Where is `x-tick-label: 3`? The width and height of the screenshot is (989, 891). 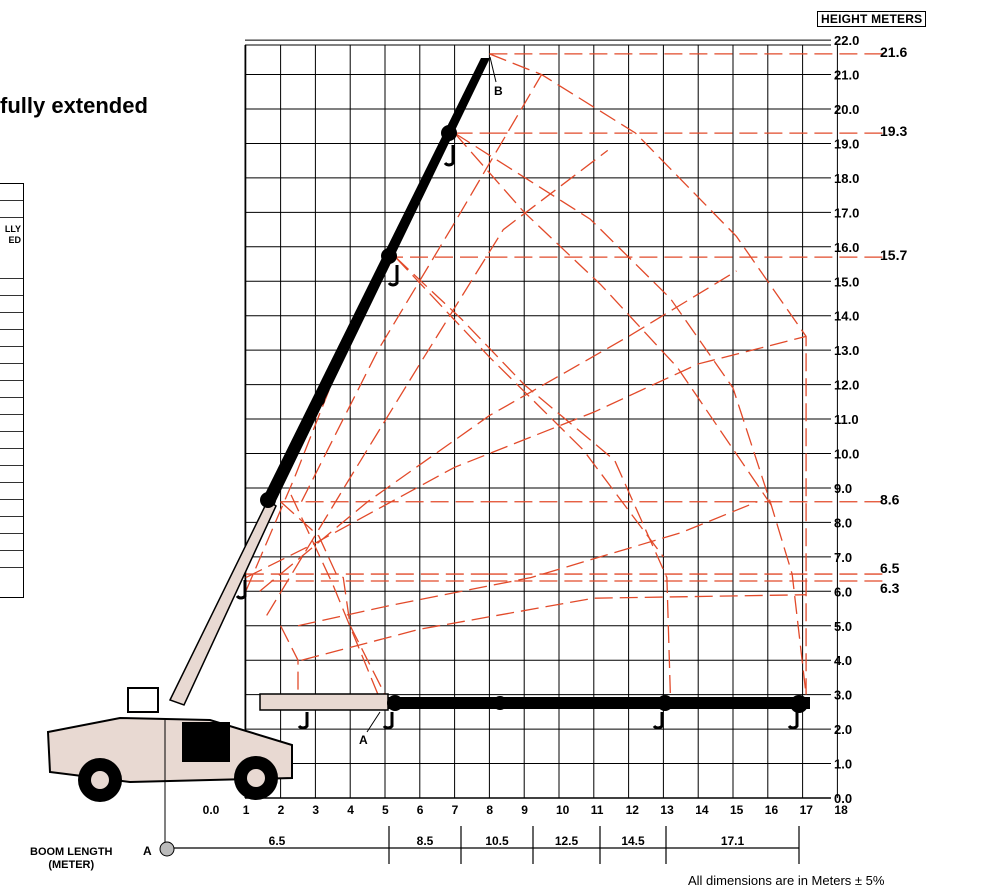 x-tick-label: 3 is located at coordinates (315, 810).